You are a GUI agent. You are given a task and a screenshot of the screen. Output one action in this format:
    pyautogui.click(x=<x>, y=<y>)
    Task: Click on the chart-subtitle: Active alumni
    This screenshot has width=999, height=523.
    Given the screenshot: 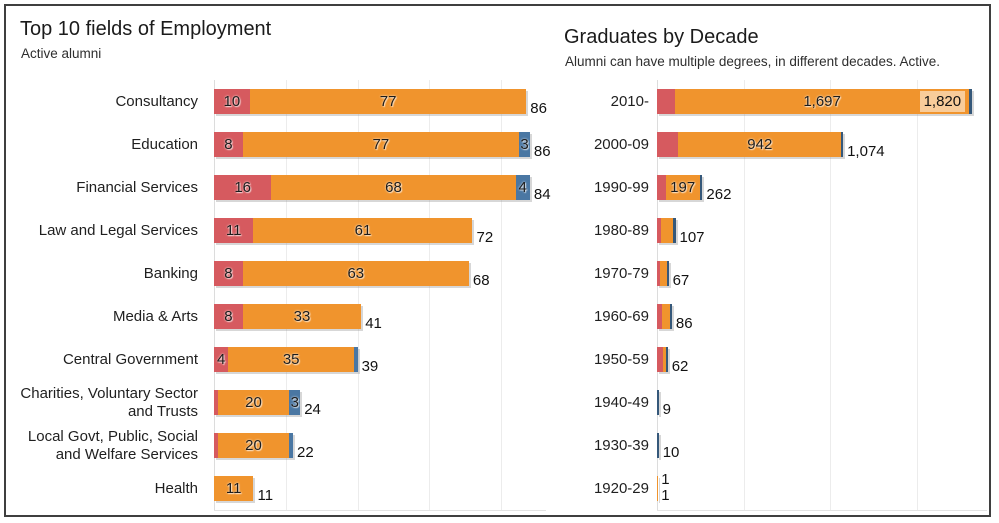 What is the action you would take?
    pyautogui.click(x=61, y=53)
    